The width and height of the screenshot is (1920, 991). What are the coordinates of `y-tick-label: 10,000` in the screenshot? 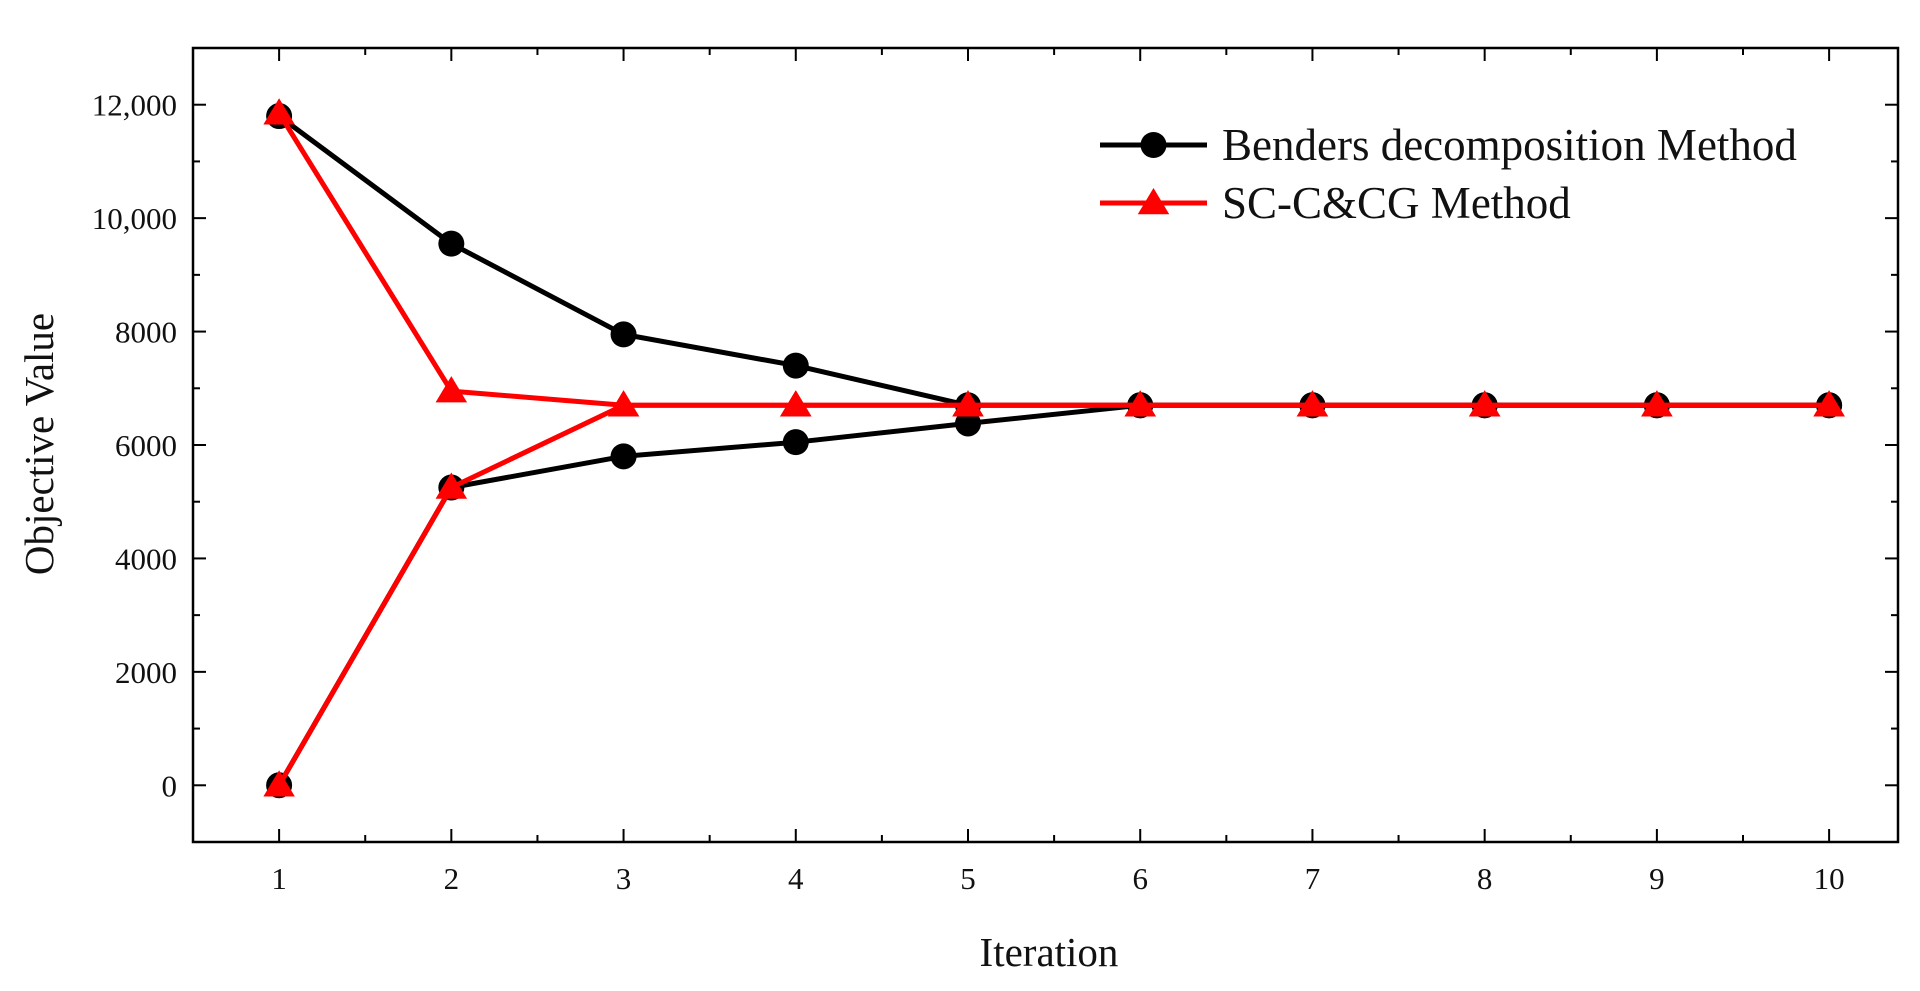 It's located at (134, 218).